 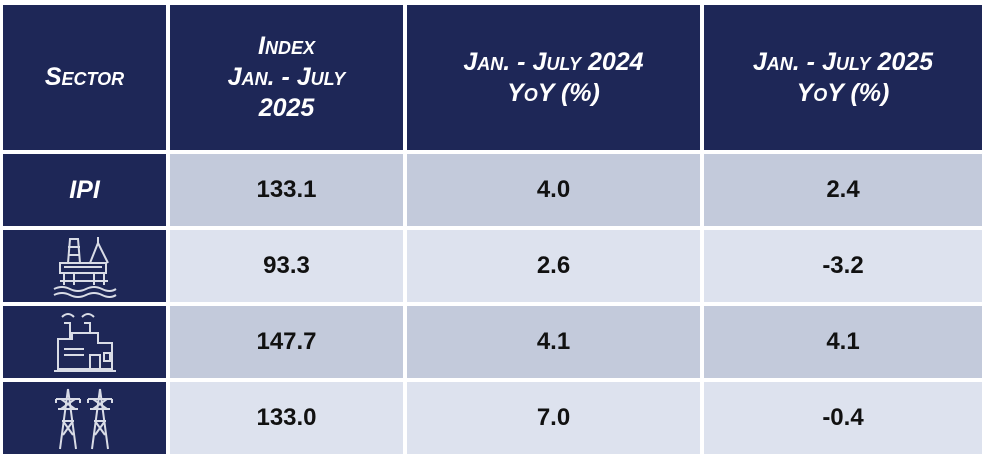 I want to click on value-cell: 133.0, so click(x=286, y=418).